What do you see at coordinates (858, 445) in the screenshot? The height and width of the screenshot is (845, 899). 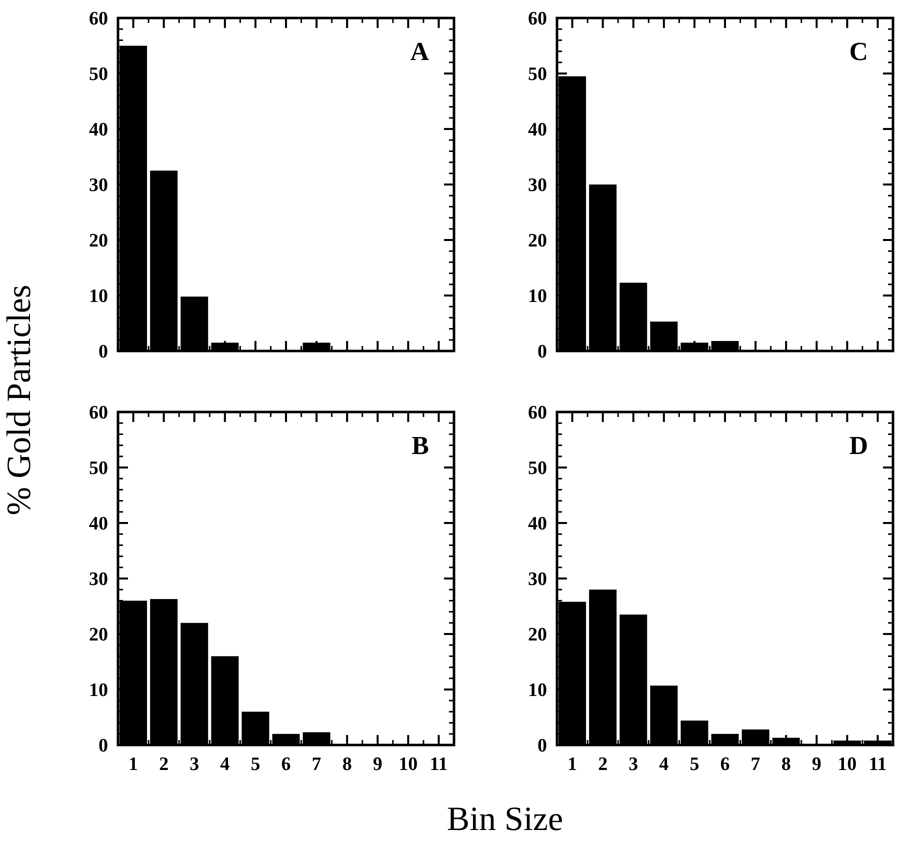 I see `annotation: D` at bounding box center [858, 445].